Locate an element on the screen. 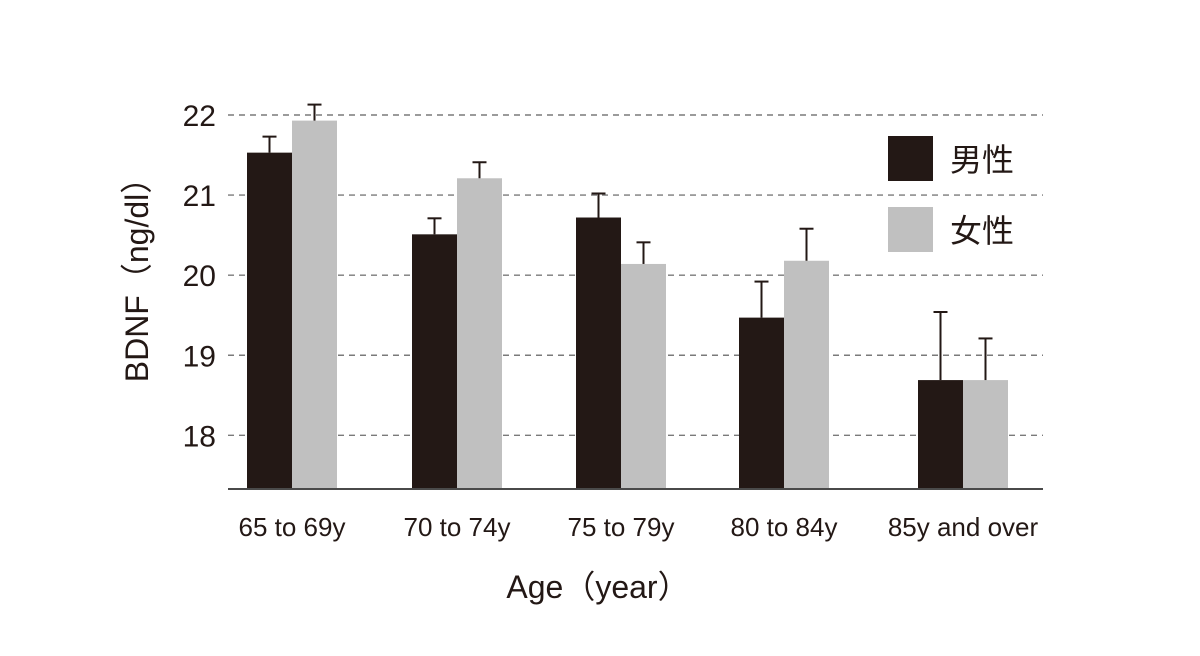 The height and width of the screenshot is (656, 1200). x-category-label: 65 to 69y is located at coordinates (292, 527).